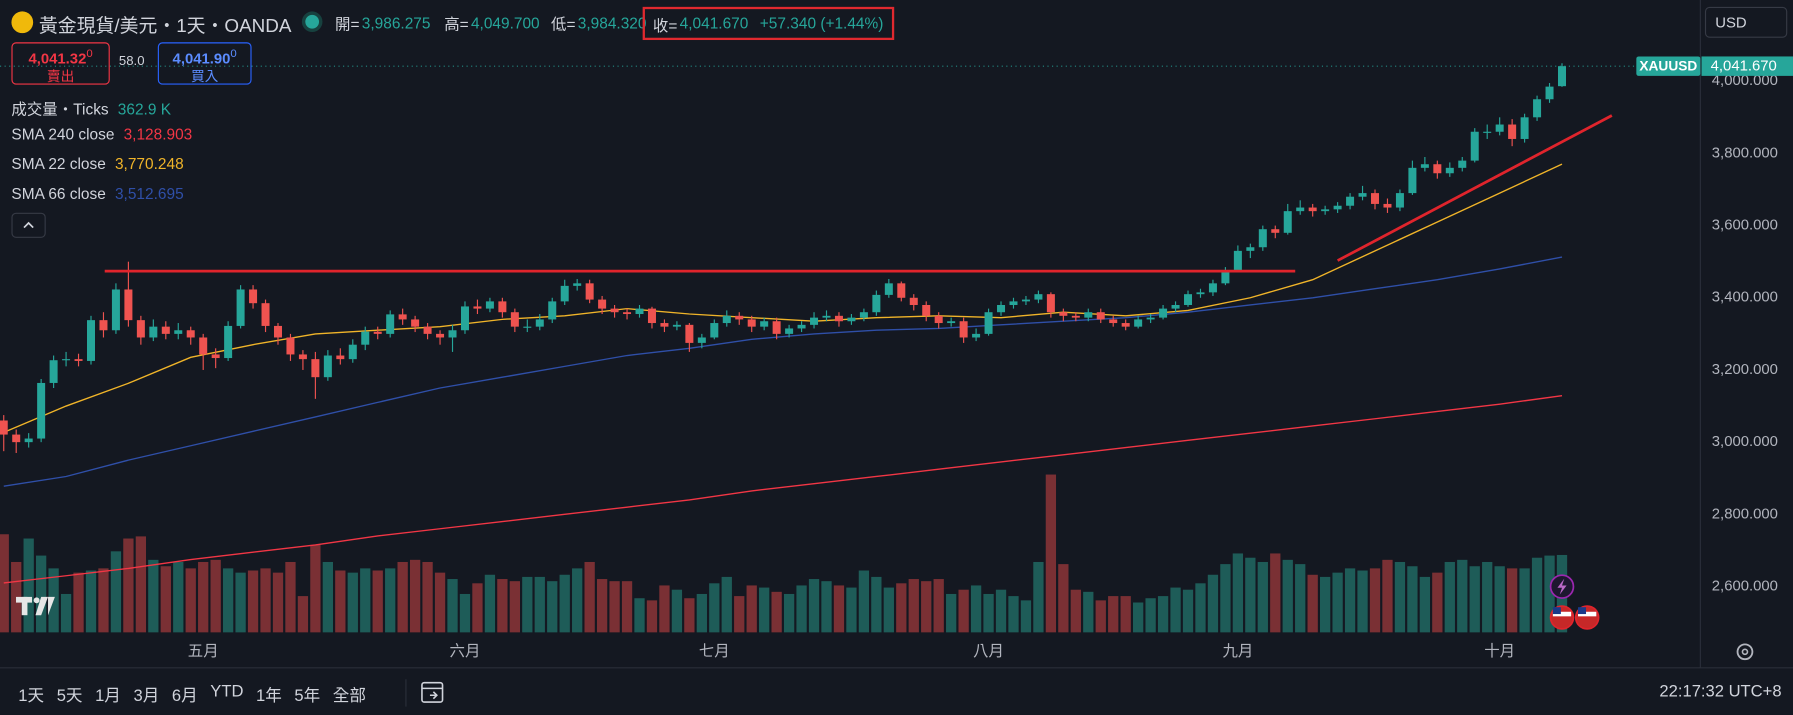 This screenshot has width=1793, height=715. What do you see at coordinates (60, 63) in the screenshot?
I see `sell-button: 4,041.320 賣出` at bounding box center [60, 63].